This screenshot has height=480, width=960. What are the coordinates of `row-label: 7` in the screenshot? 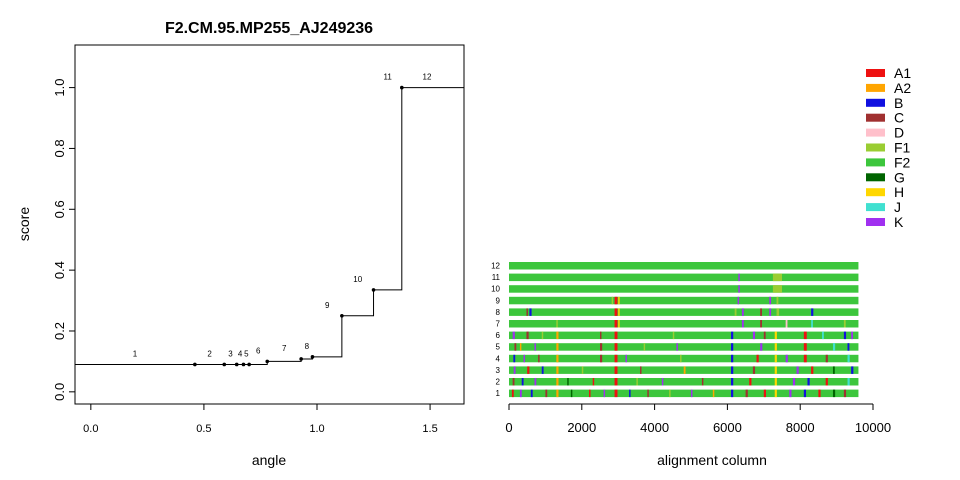 It's located at (498, 324).